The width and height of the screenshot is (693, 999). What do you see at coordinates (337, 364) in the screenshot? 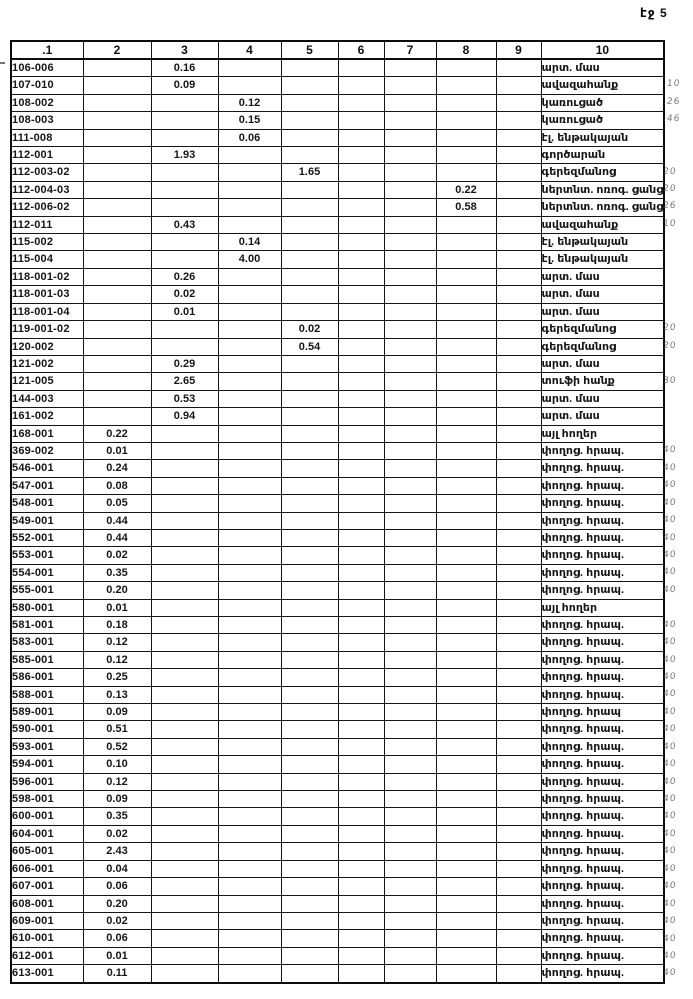
I see `table-row: 121-002 0.29 արտ. մաս` at bounding box center [337, 364].